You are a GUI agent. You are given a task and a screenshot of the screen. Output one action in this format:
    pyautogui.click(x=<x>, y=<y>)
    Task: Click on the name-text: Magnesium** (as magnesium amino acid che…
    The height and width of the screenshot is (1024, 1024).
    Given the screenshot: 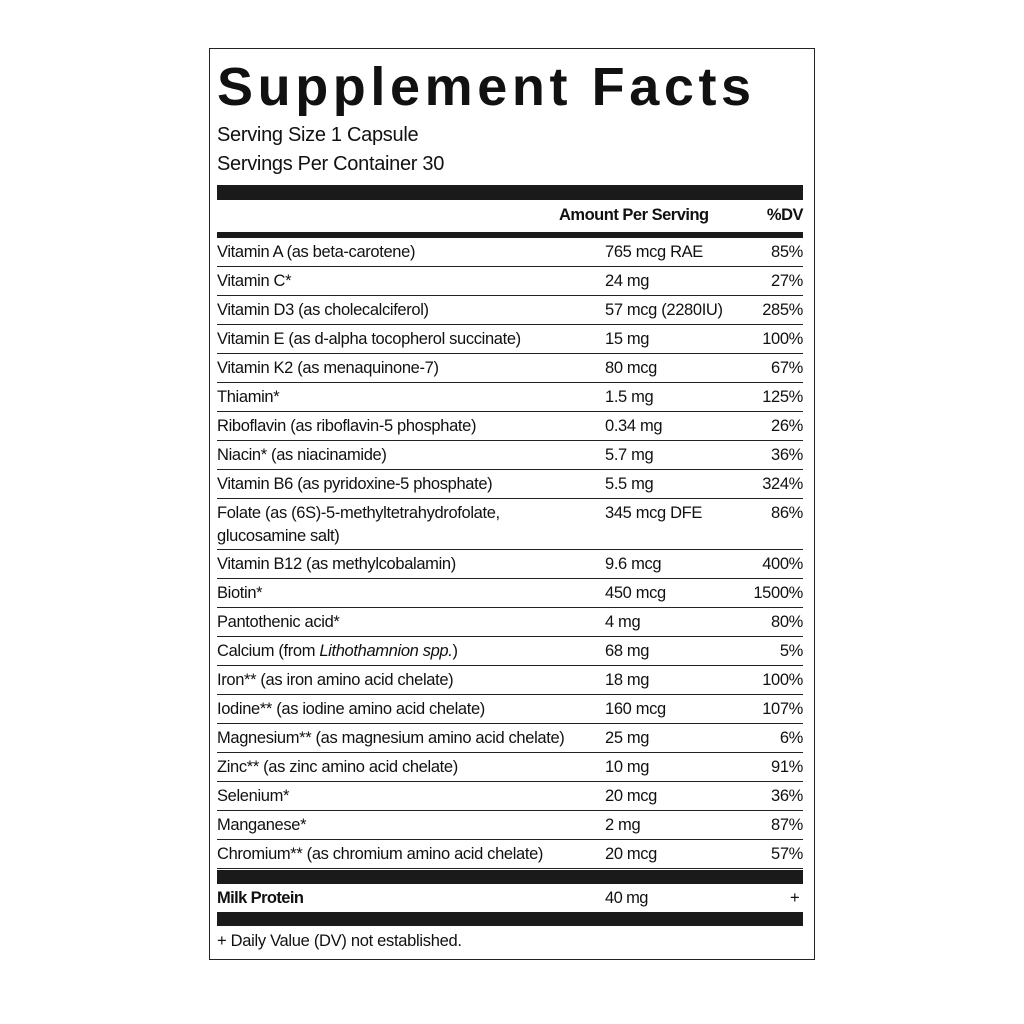 What is the action you would take?
    pyautogui.click(x=391, y=738)
    